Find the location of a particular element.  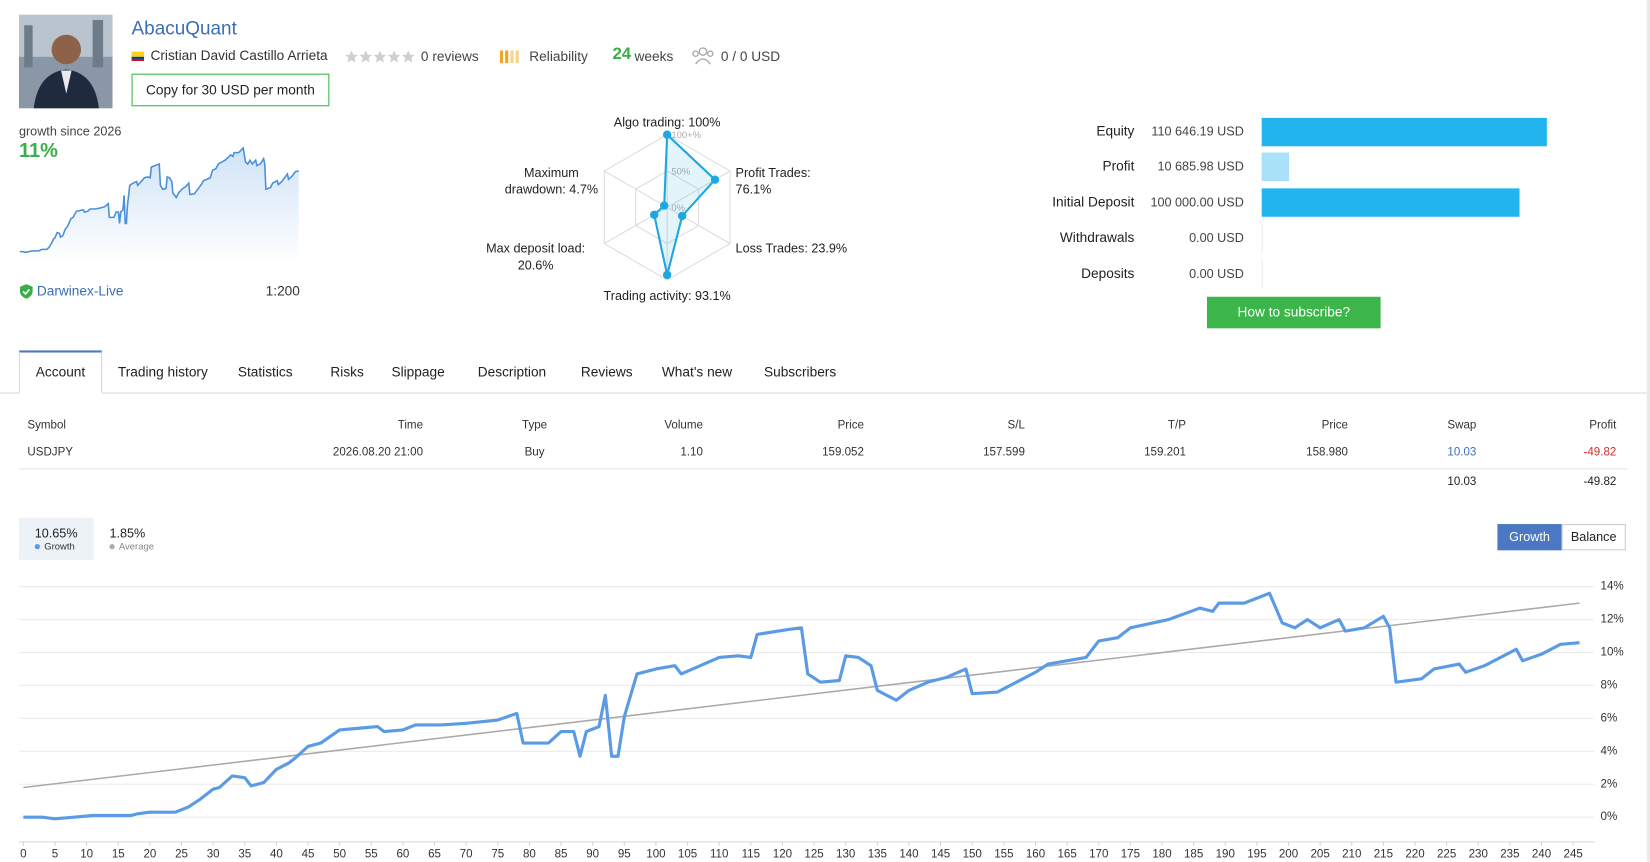

table-cell: 158.980 is located at coordinates (1327, 452).